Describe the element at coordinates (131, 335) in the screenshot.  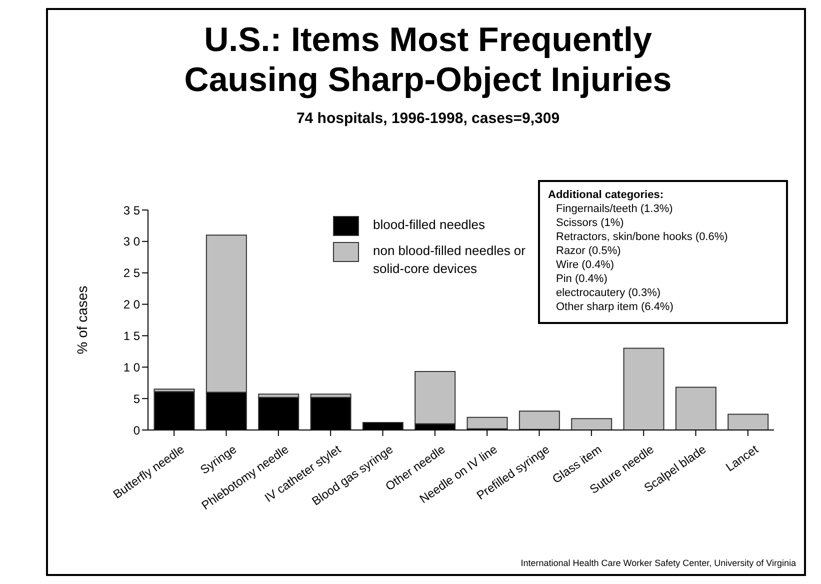
I see `y-tick-label: 1 5` at that location.